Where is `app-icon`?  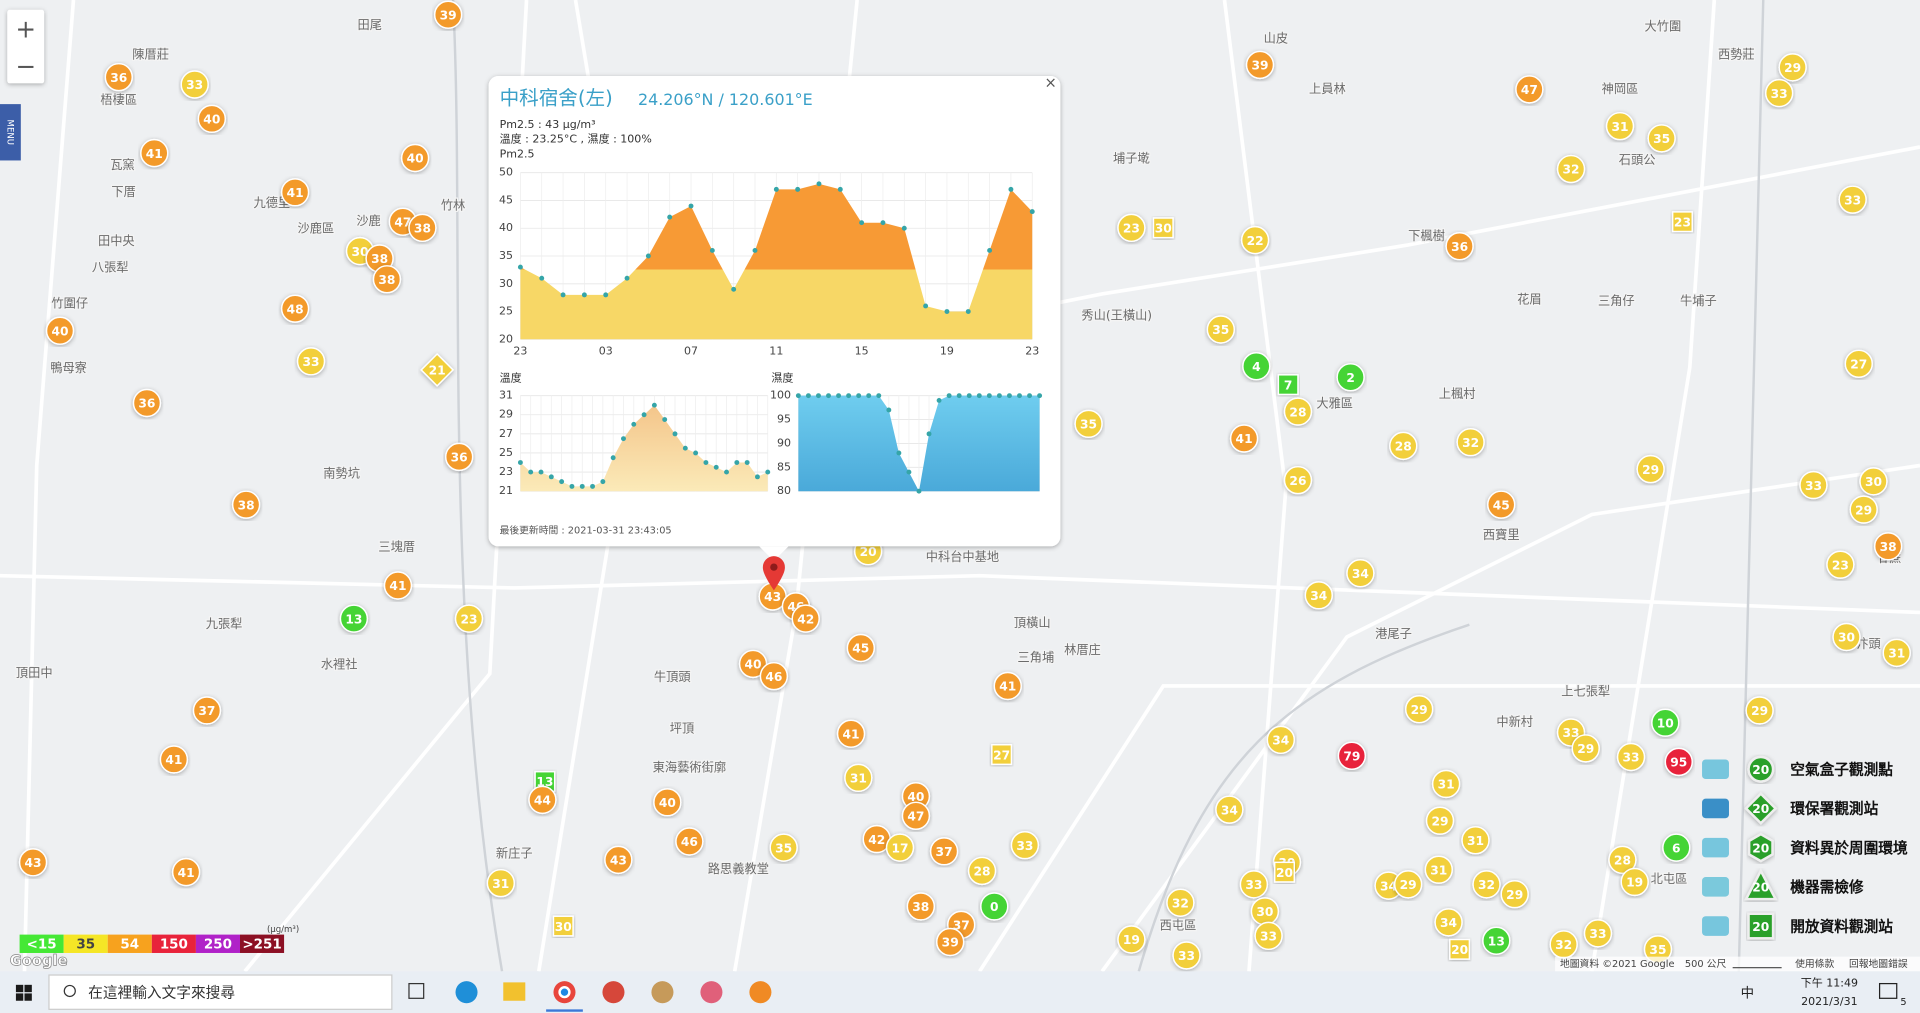 app-icon is located at coordinates (662, 992).